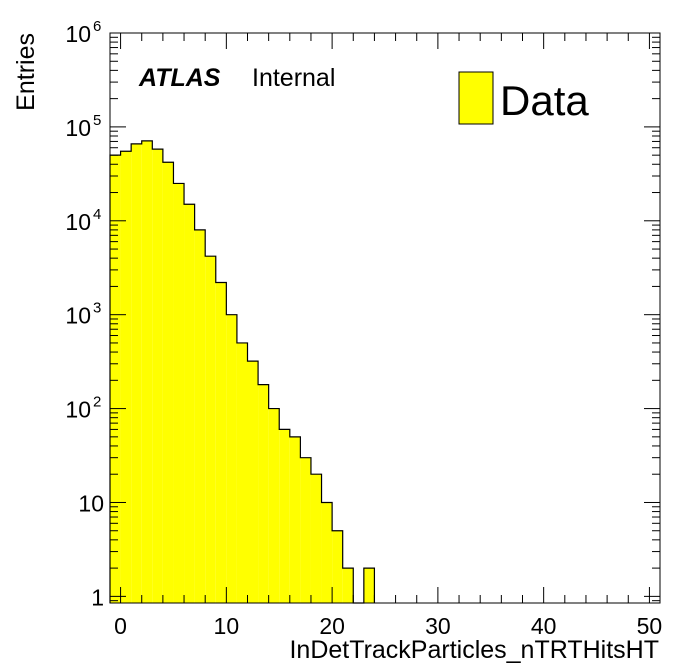 The width and height of the screenshot is (696, 672). I want to click on x-tick-label: 10, so click(227, 626).